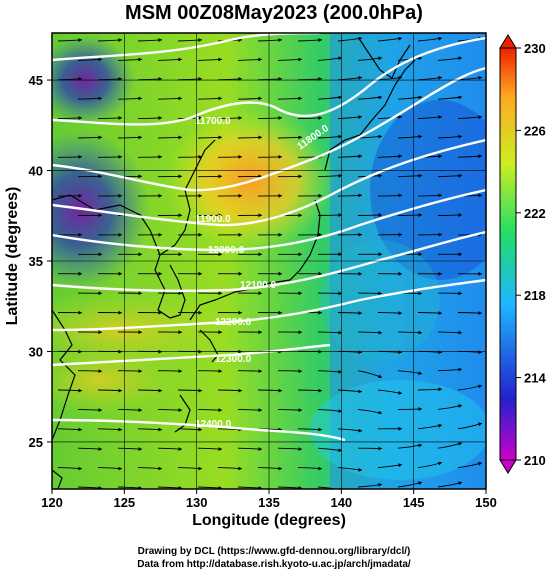 The image size is (548, 573). Describe the element at coordinates (213, 121) in the screenshot. I see `contour-label-11700: 11700.0` at that location.